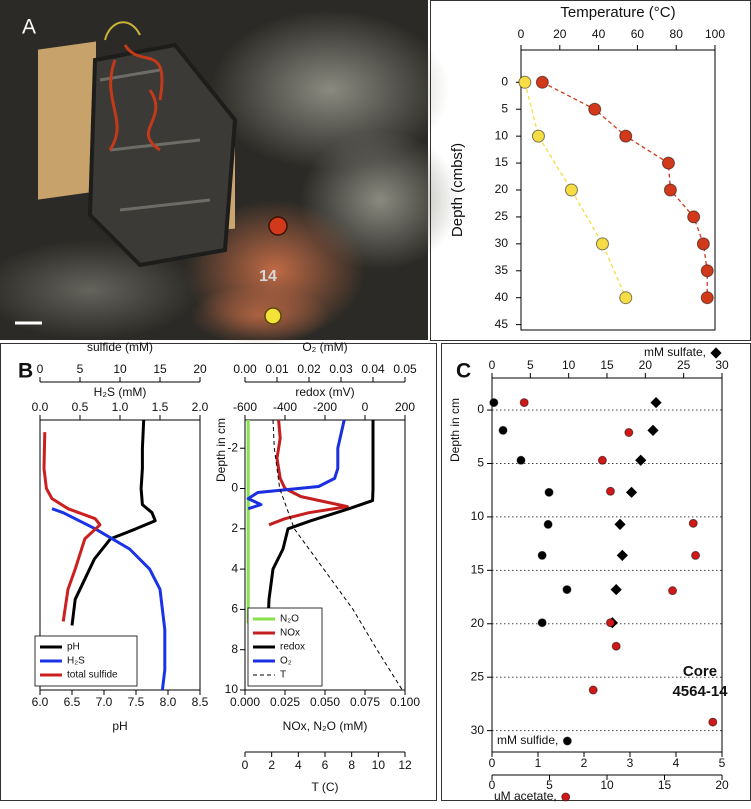 This screenshot has width=751, height=809. Describe the element at coordinates (73, 647) in the screenshot. I see `legend-label: pH` at that location.